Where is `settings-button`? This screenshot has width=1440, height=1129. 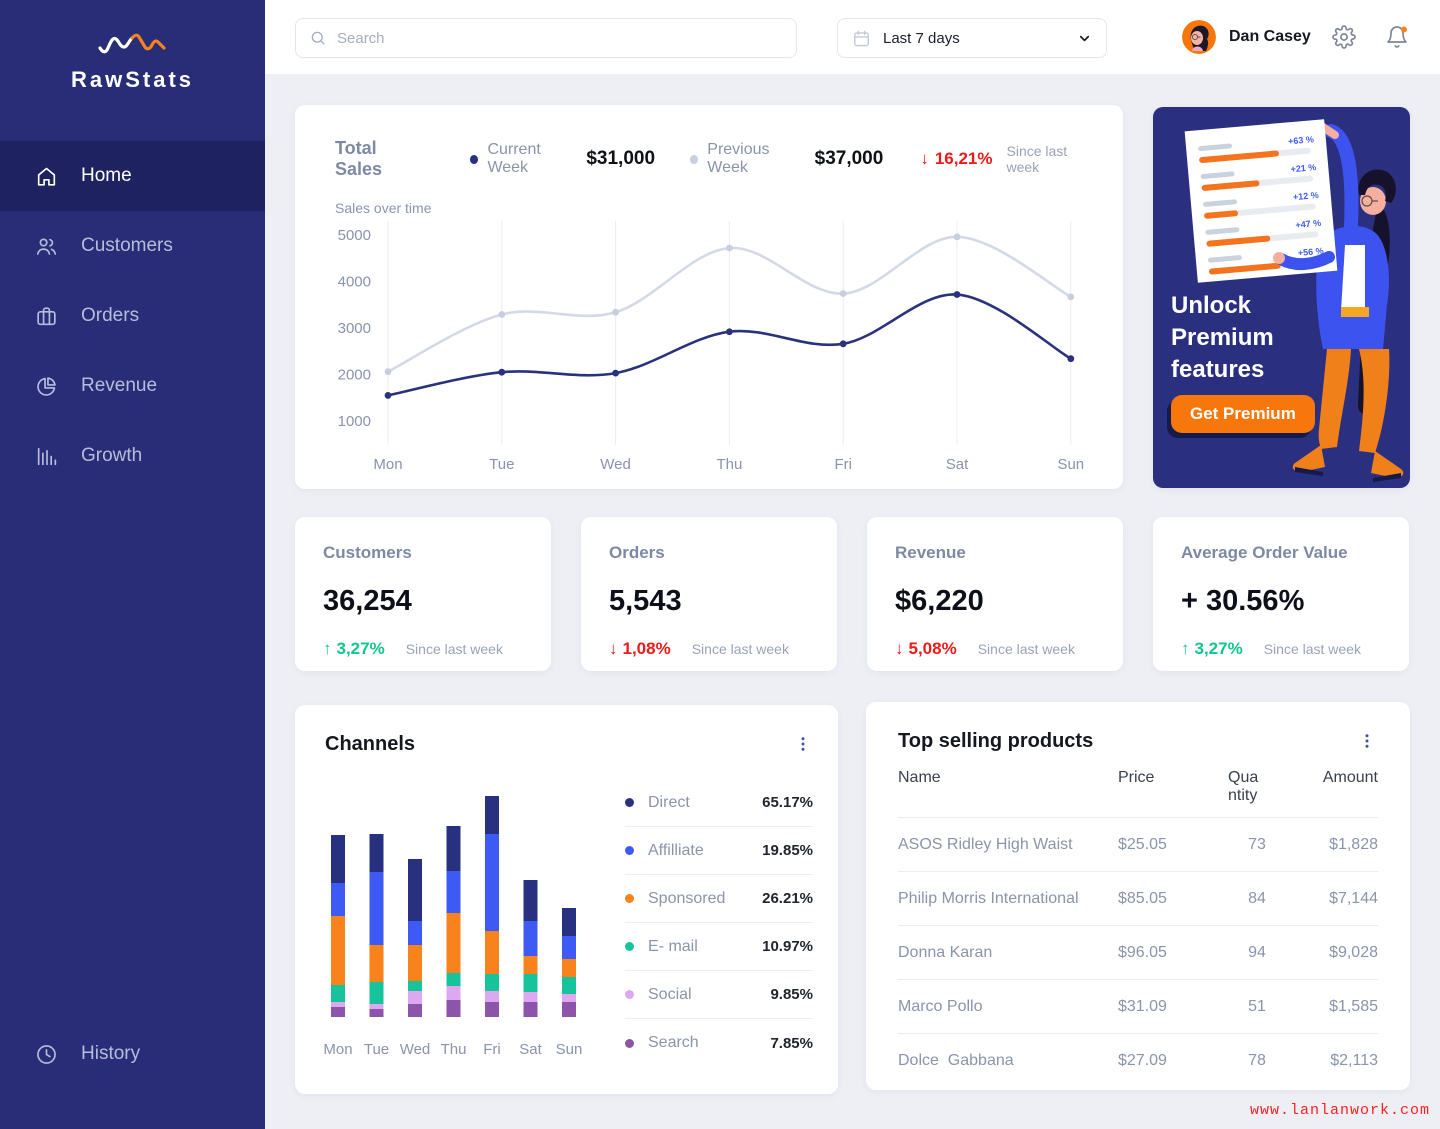
settings-button is located at coordinates (1344, 38).